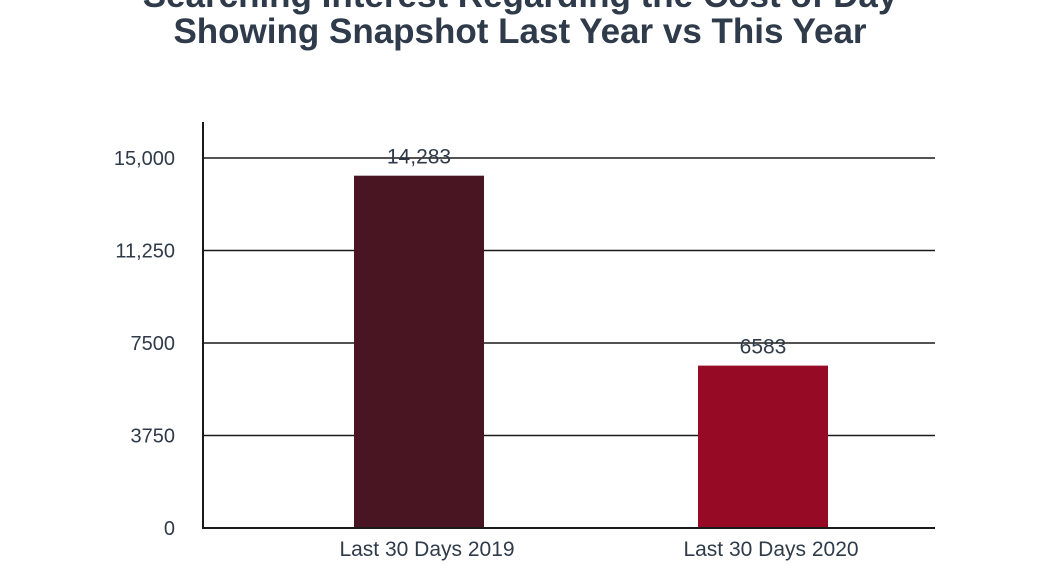 The height and width of the screenshot is (585, 1040). What do you see at coordinates (520, 31) in the screenshot?
I see `chart-title-line-2: Showing Snapshot Last Year vs This Year` at bounding box center [520, 31].